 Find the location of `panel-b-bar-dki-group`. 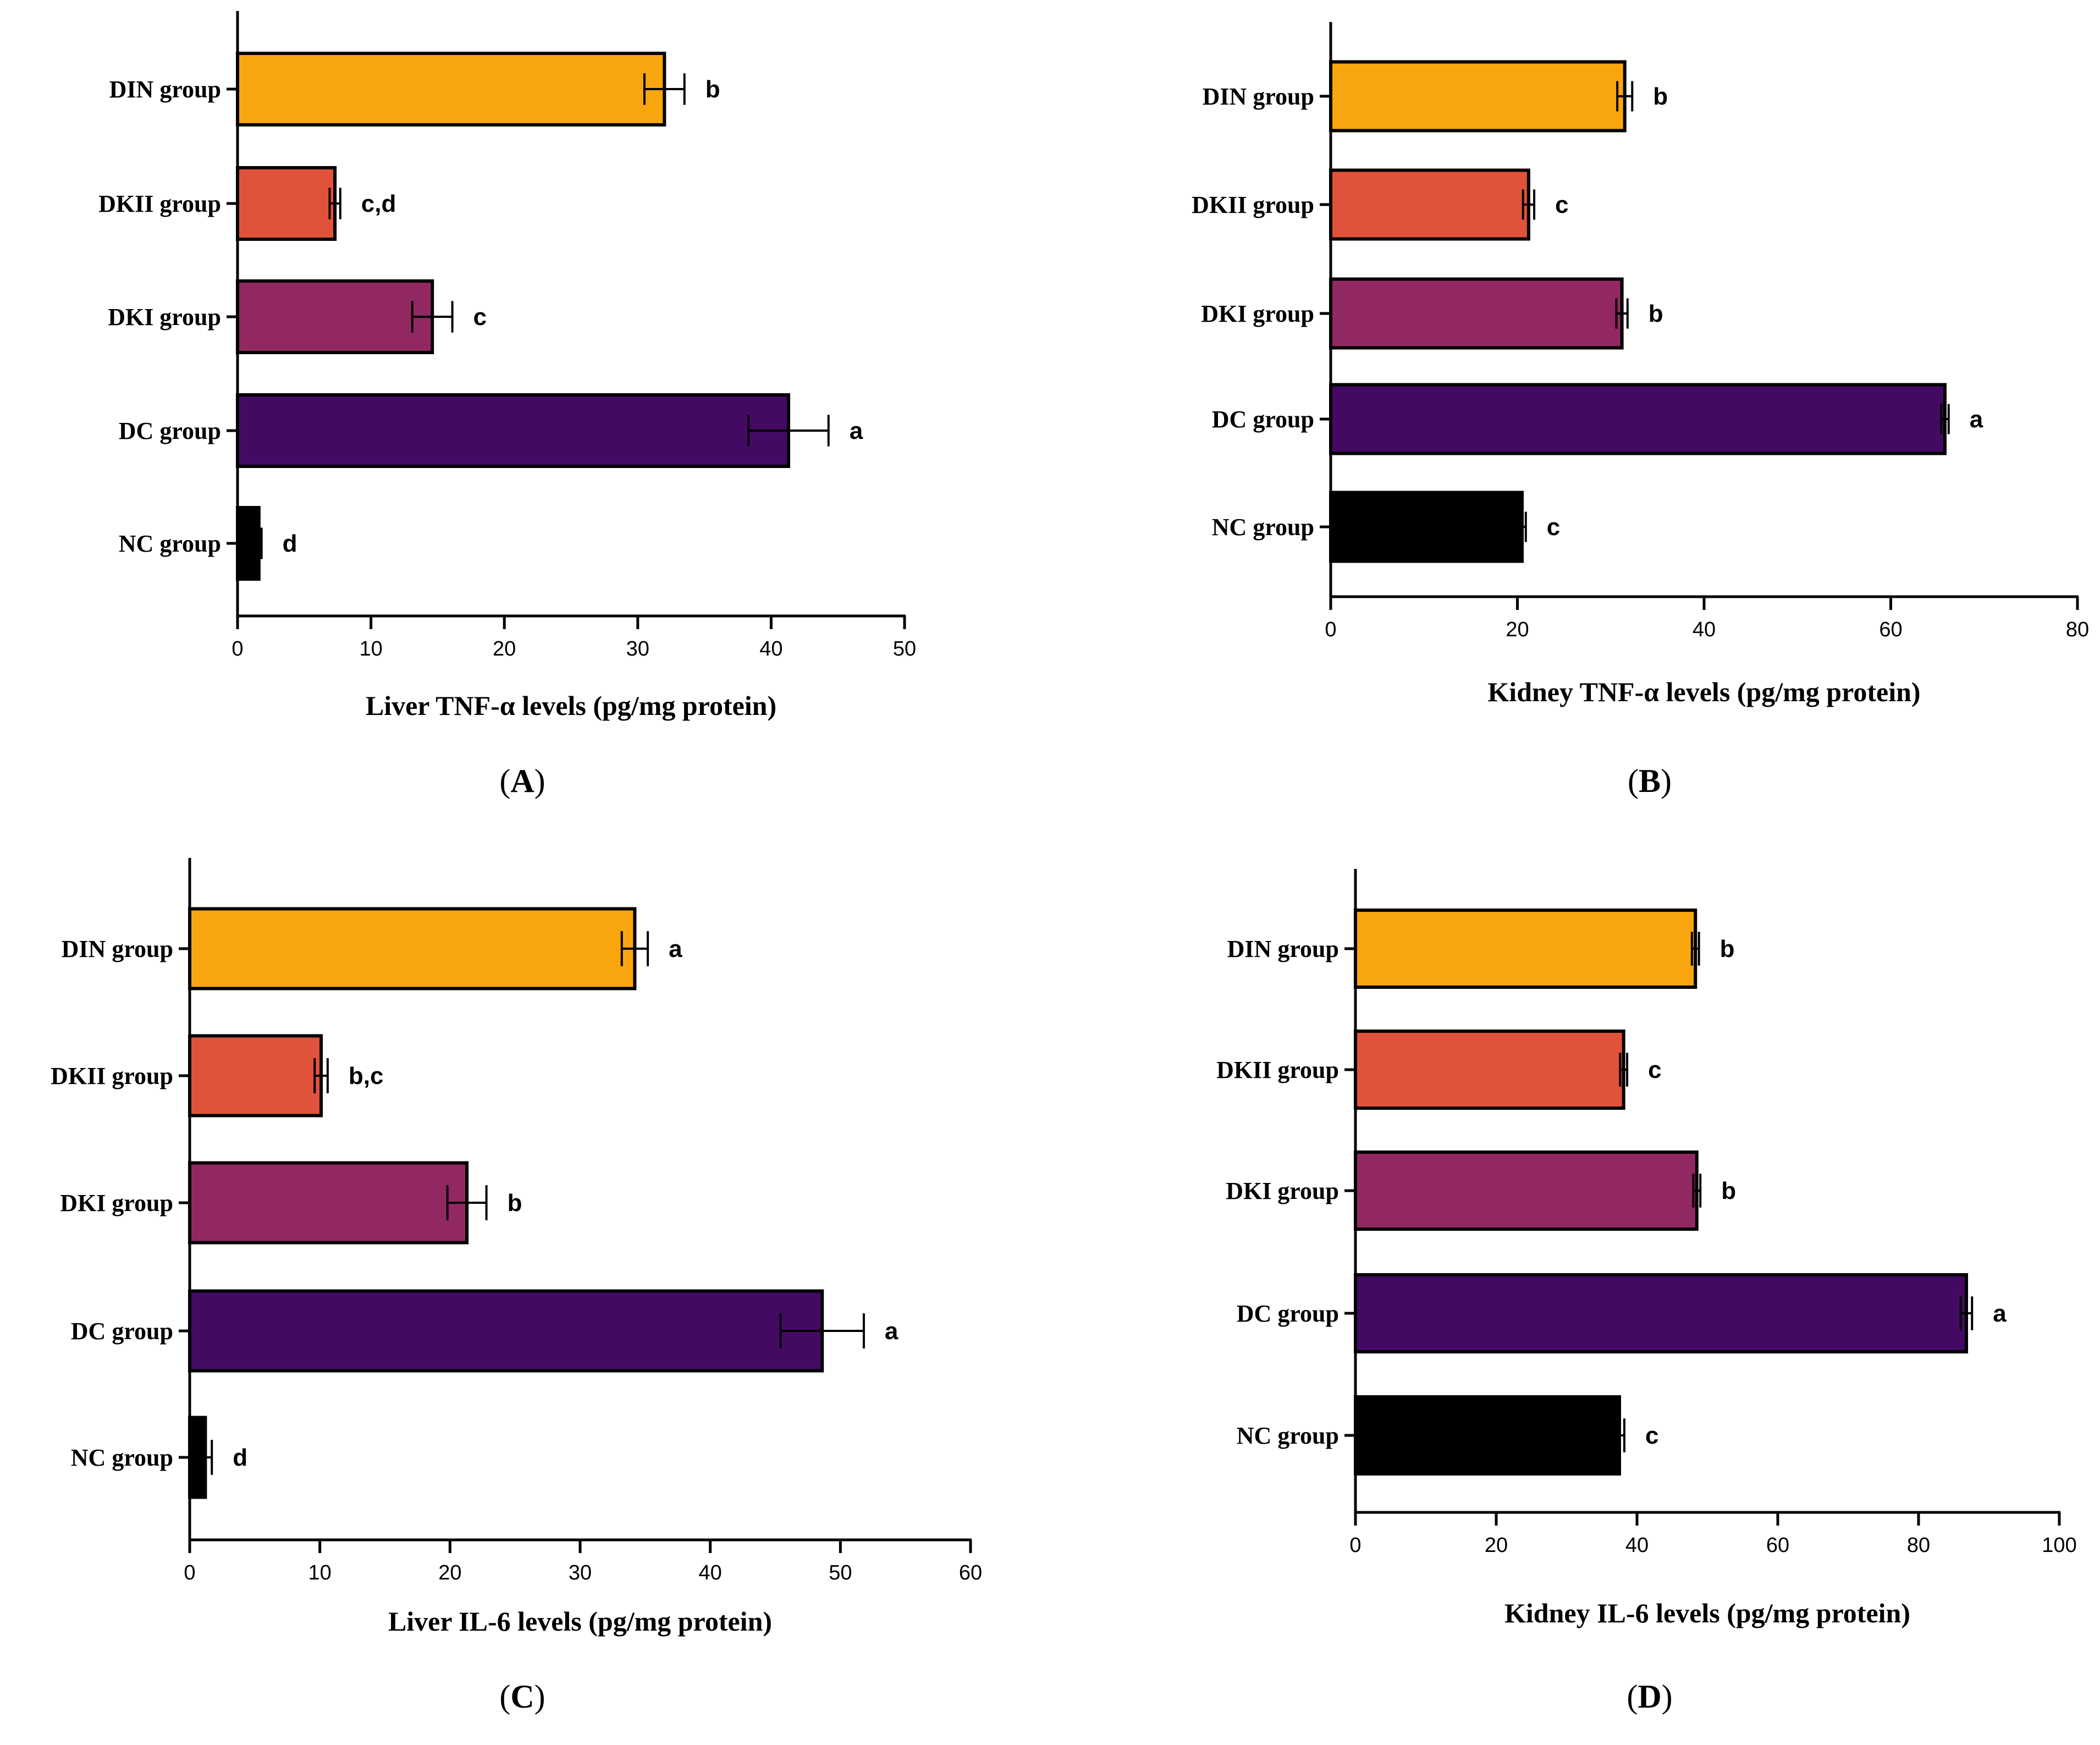

panel-b-bar-dki-group is located at coordinates (1476, 313).